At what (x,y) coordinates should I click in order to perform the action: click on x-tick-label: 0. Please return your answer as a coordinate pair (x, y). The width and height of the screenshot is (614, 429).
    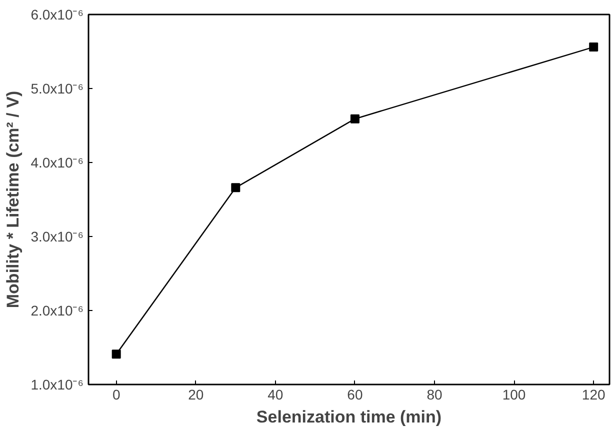
    Looking at the image, I should click on (116, 394).